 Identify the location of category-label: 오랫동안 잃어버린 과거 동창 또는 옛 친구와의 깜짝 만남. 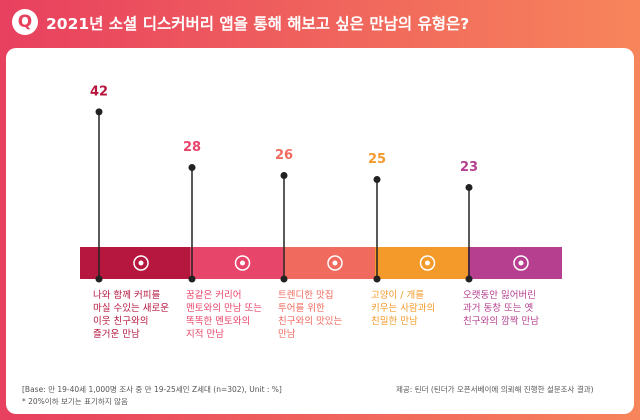
(501, 308).